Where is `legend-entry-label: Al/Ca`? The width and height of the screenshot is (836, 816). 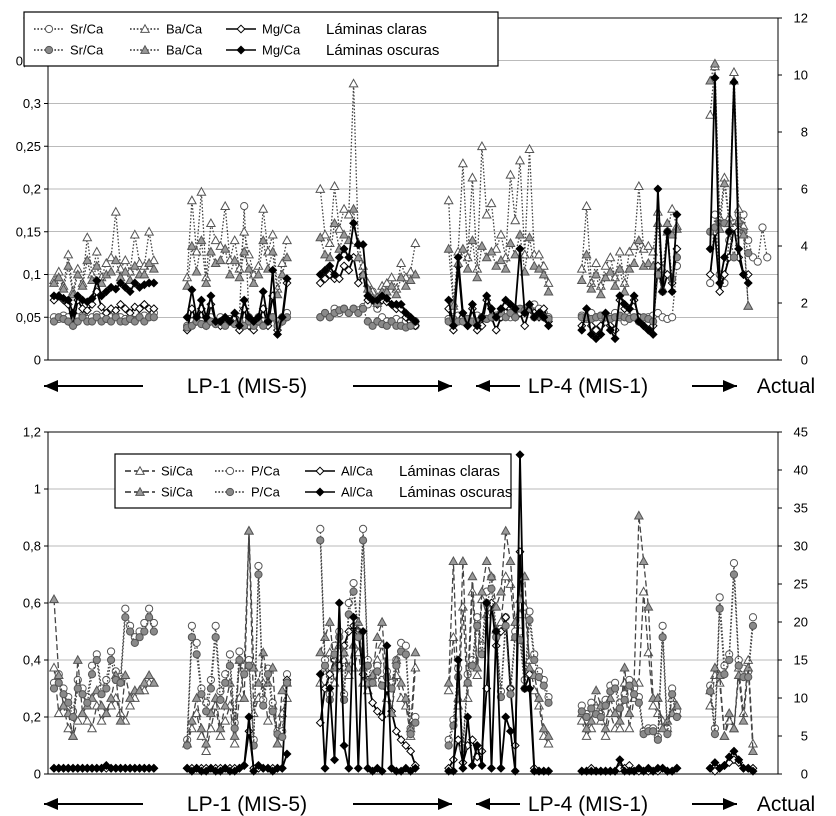 legend-entry-label: Al/Ca is located at coordinates (357, 471).